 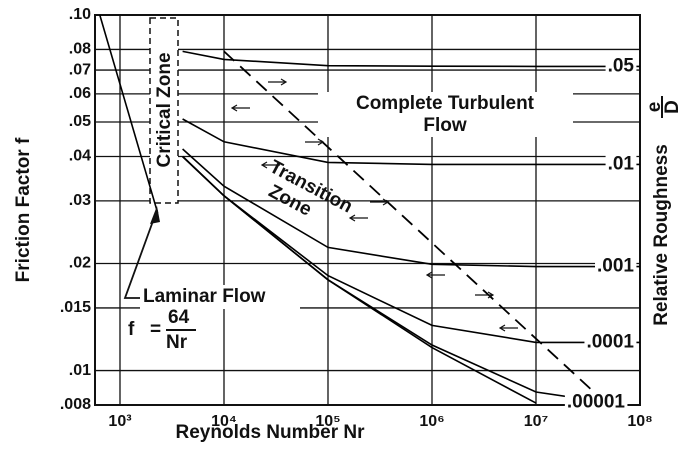 What do you see at coordinates (80, 370) in the screenshot?
I see `y-tick-label: .01` at bounding box center [80, 370].